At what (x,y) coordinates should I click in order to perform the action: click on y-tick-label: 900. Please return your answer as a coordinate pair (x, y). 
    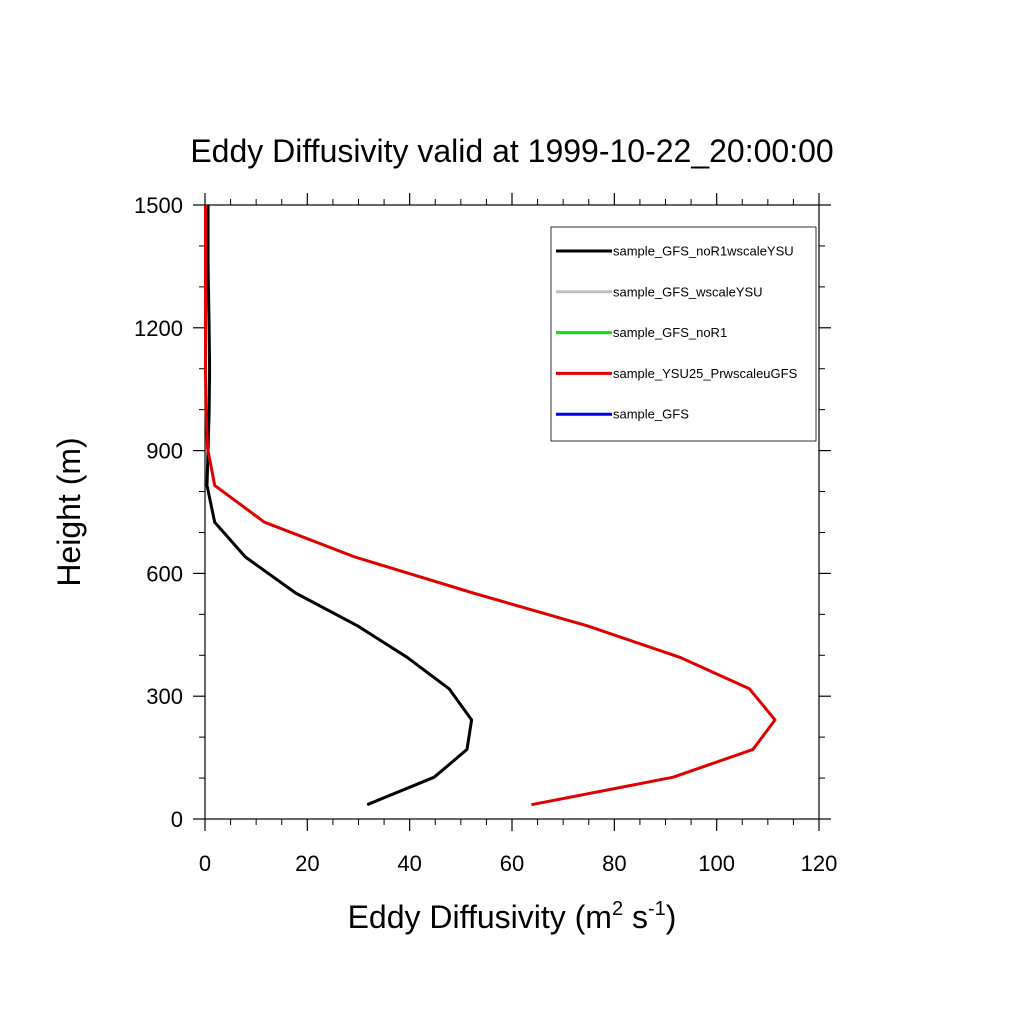
    Looking at the image, I should click on (164, 451).